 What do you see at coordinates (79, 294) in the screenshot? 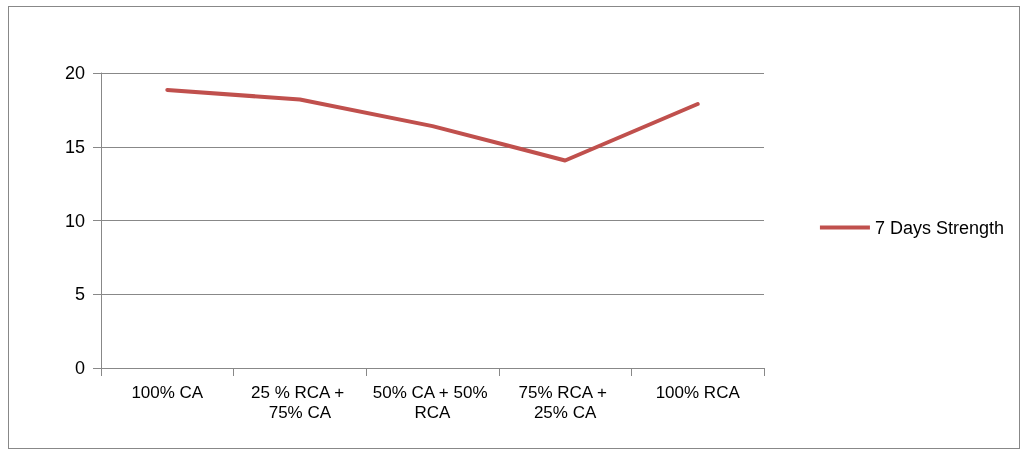
I see `y-tick-label: 5` at bounding box center [79, 294].